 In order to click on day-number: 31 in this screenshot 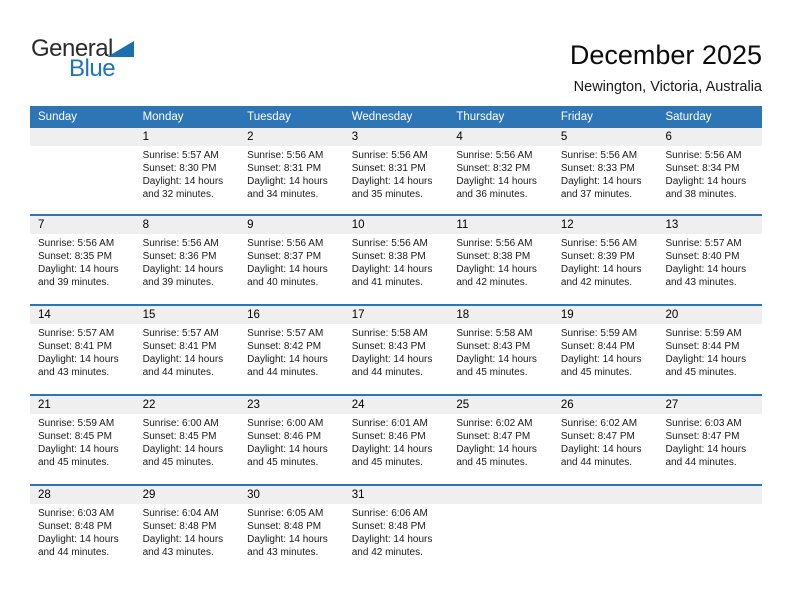, I will do `click(396, 495)`.